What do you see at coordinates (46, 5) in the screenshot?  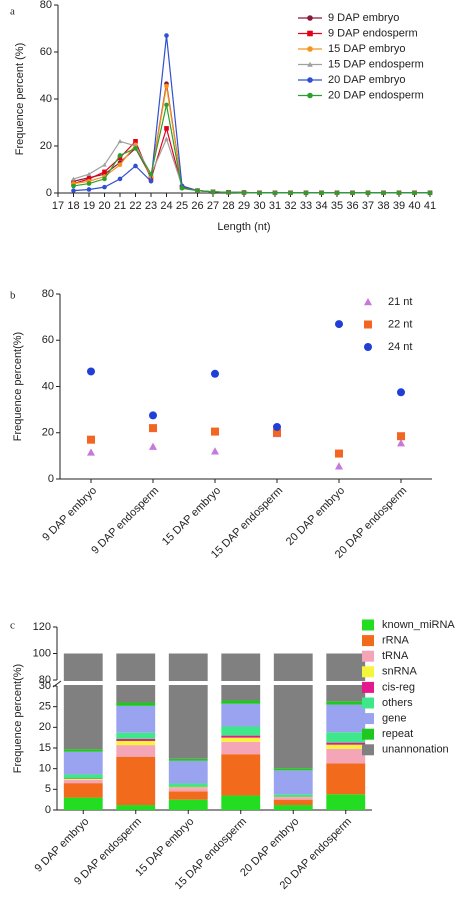 I see `y-tick-label: 80` at bounding box center [46, 5].